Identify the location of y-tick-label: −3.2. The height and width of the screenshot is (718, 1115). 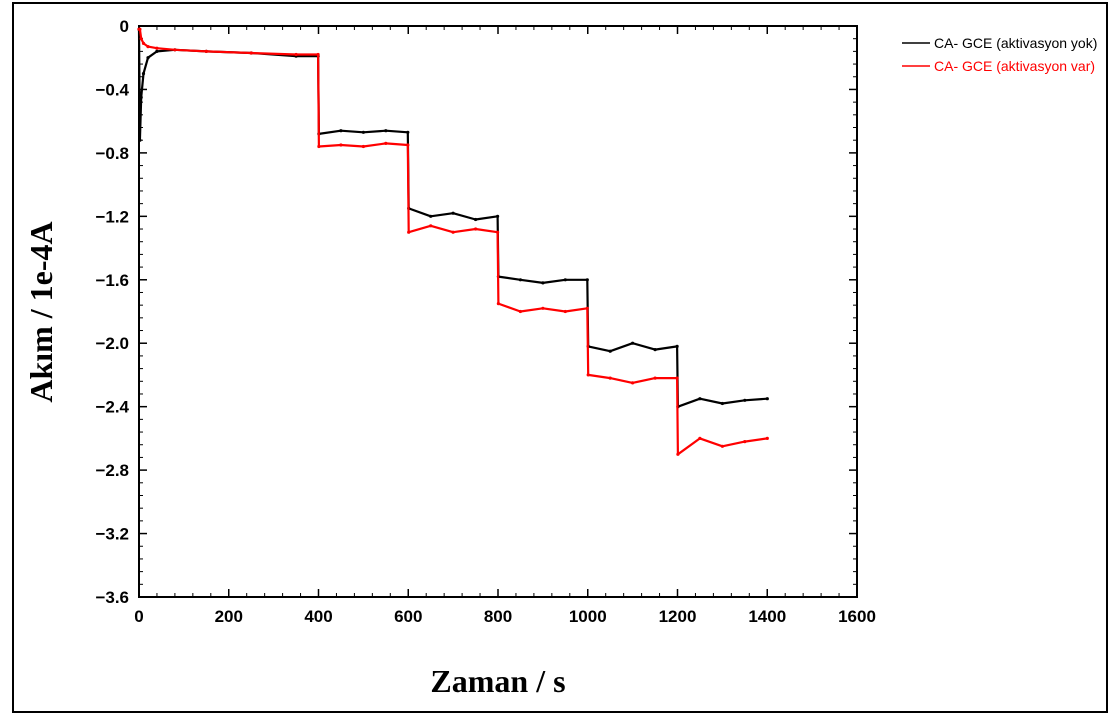
(112, 534).